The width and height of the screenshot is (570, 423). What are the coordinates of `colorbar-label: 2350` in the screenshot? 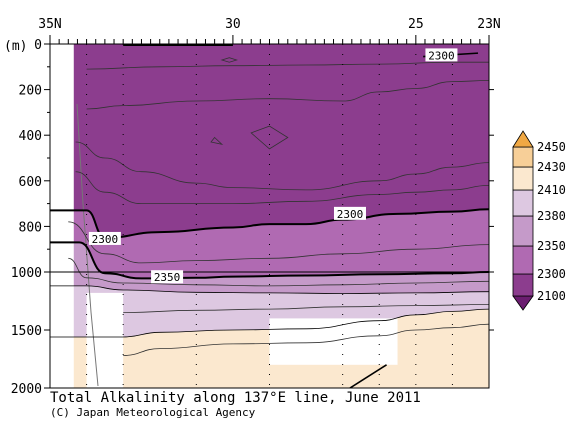 It's located at (551, 246).